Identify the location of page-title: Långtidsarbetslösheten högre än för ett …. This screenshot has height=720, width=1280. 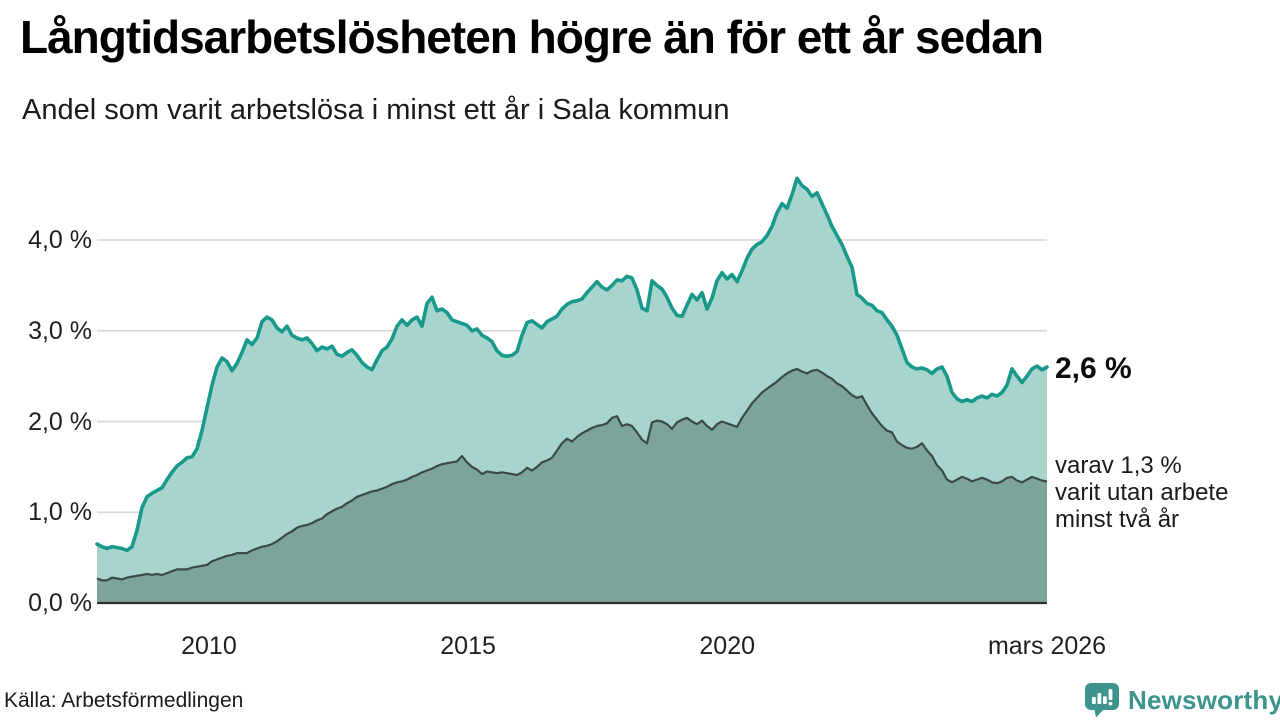
(532, 37).